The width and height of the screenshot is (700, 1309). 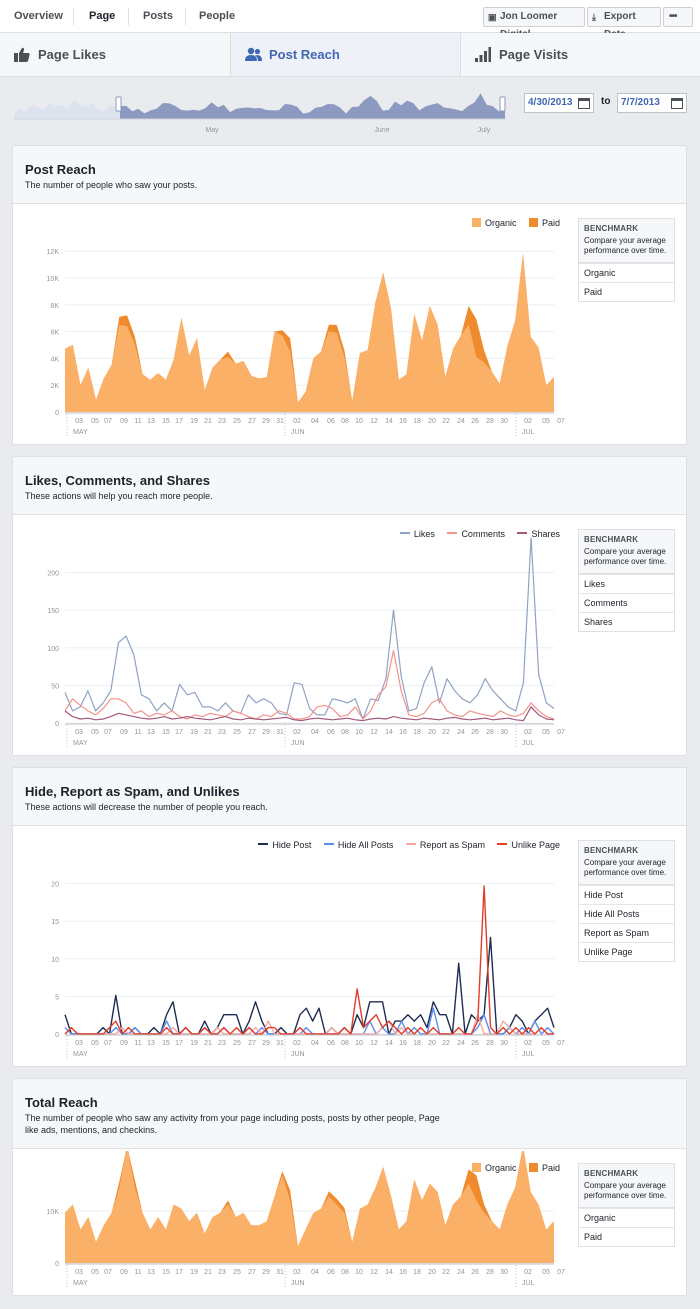 I want to click on series-line-hide-all-posts, so click(x=309, y=1021).